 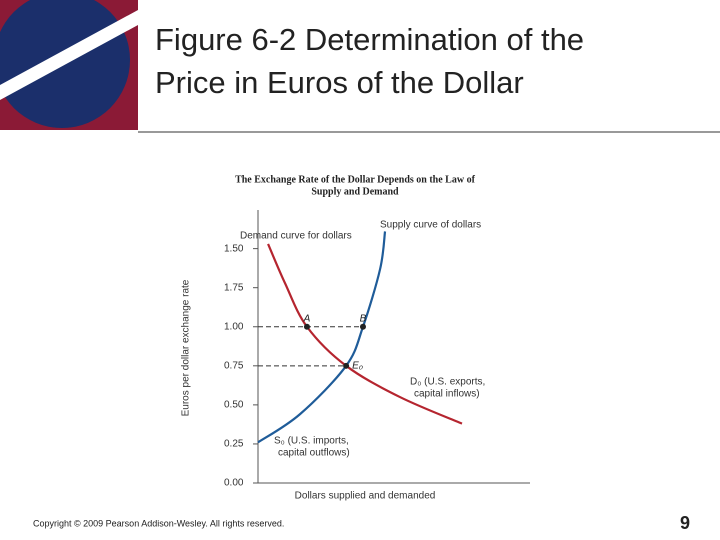 What do you see at coordinates (307, 318) in the screenshot?
I see `point-label: A` at bounding box center [307, 318].